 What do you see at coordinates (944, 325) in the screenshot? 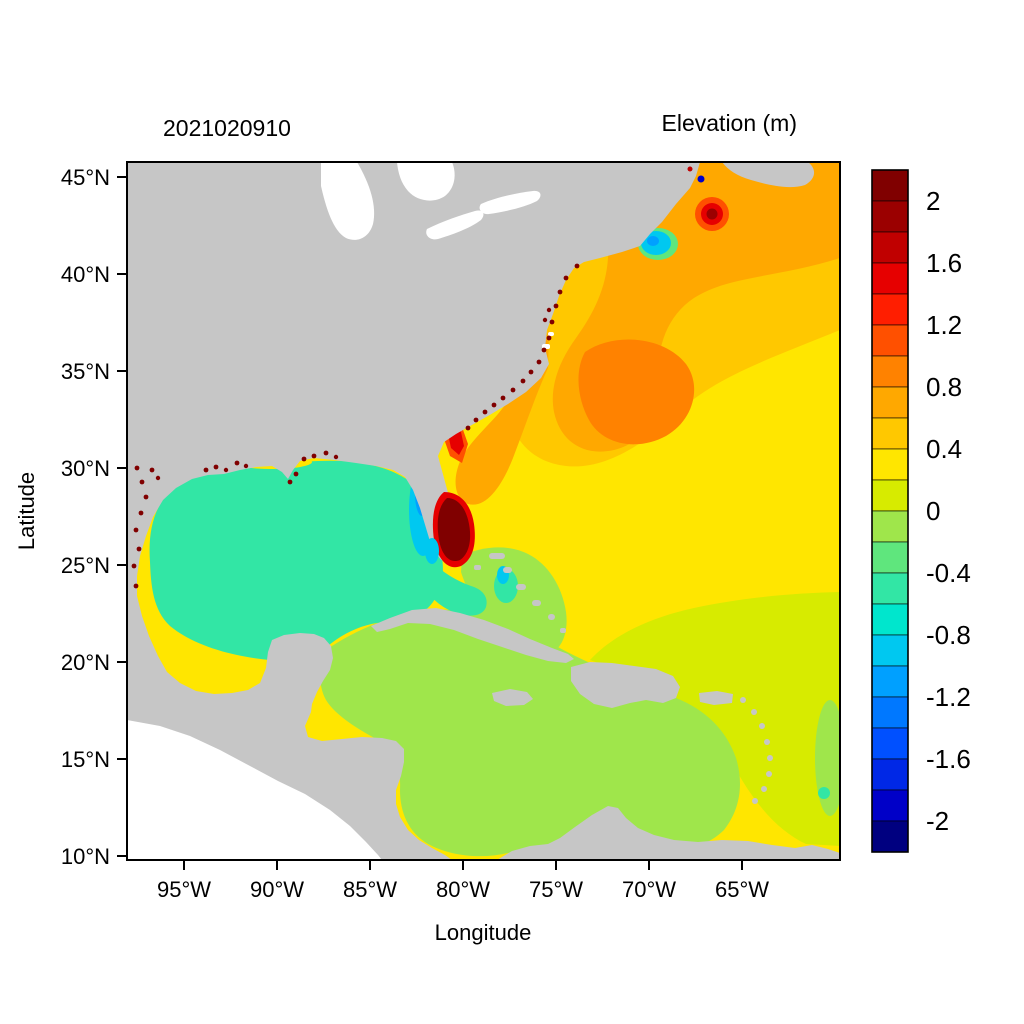
I see `colorbar-tick-label: 1.2` at bounding box center [944, 325].